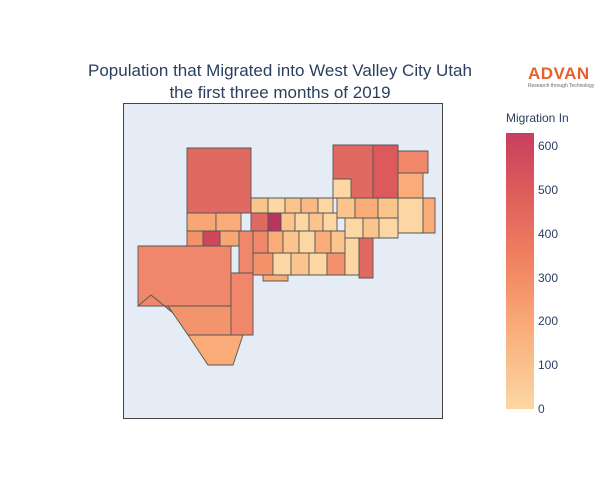 The image size is (600, 500). I want to click on region-e7, so click(354, 228).